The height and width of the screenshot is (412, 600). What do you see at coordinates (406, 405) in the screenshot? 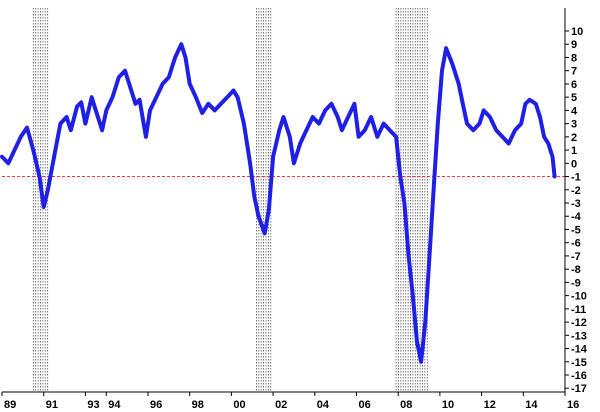
I see `x-tick-label: 08` at bounding box center [406, 405].